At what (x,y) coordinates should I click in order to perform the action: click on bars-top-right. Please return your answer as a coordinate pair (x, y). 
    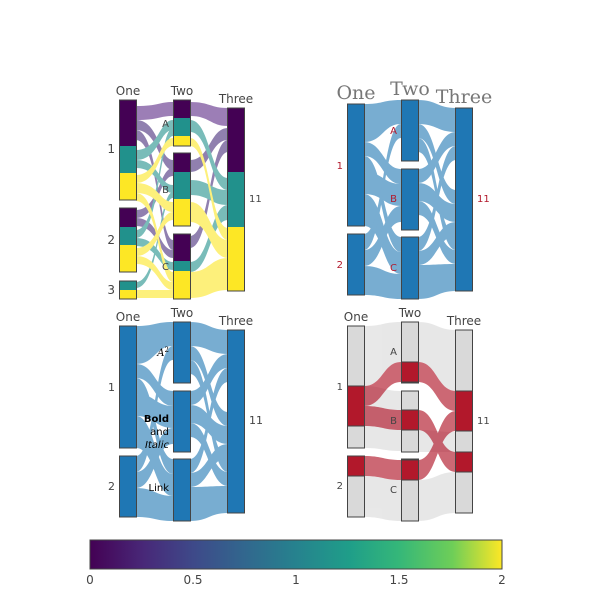
    Looking at the image, I should click on (410, 199).